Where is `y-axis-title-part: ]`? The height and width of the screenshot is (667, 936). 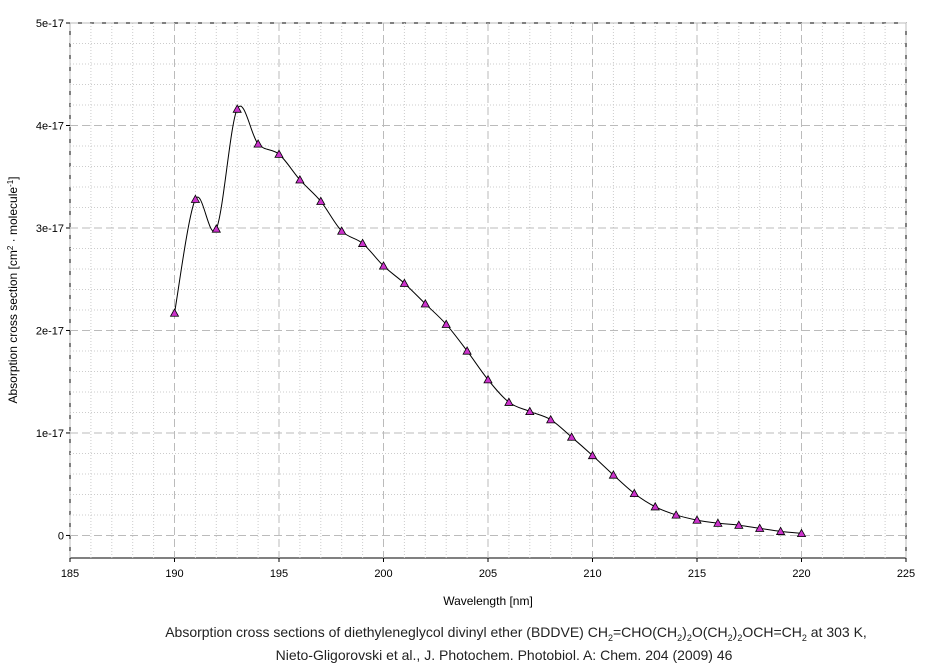 y-axis-title-part: ] is located at coordinates (13, 177).